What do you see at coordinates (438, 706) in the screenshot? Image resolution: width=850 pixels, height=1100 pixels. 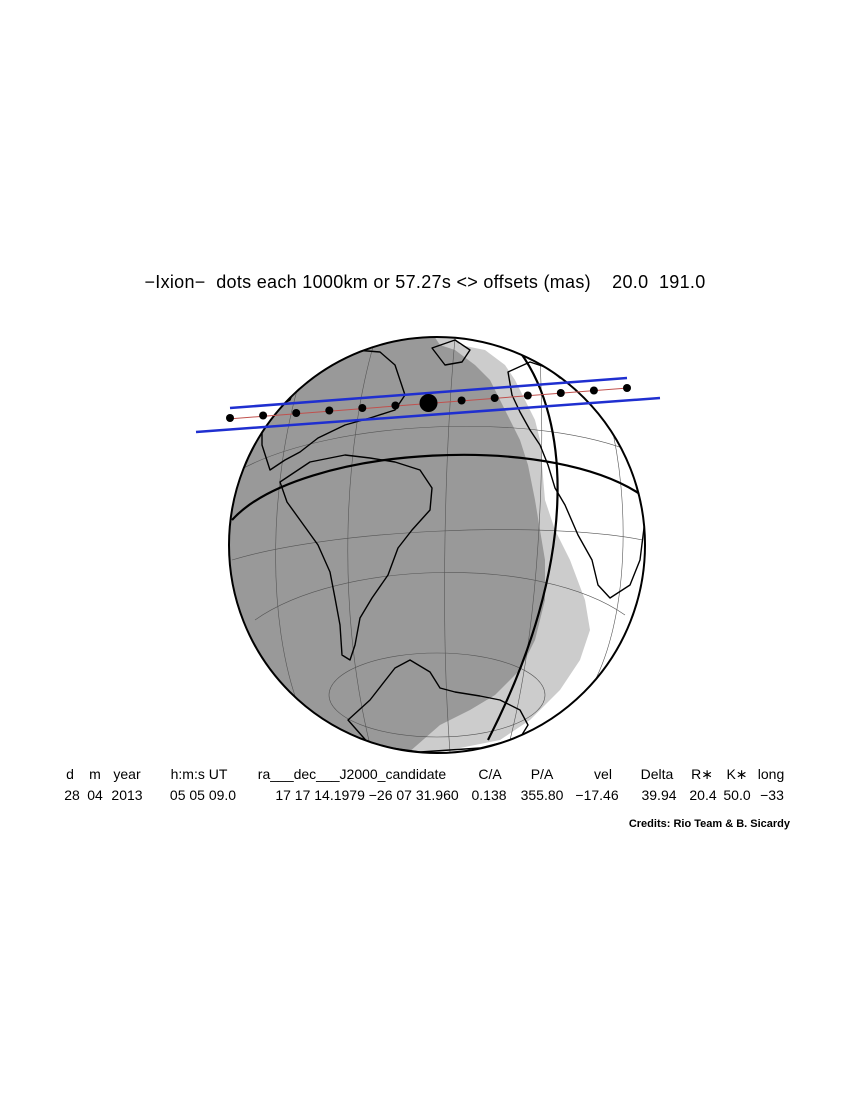 I see `antarctica-coast` at bounding box center [438, 706].